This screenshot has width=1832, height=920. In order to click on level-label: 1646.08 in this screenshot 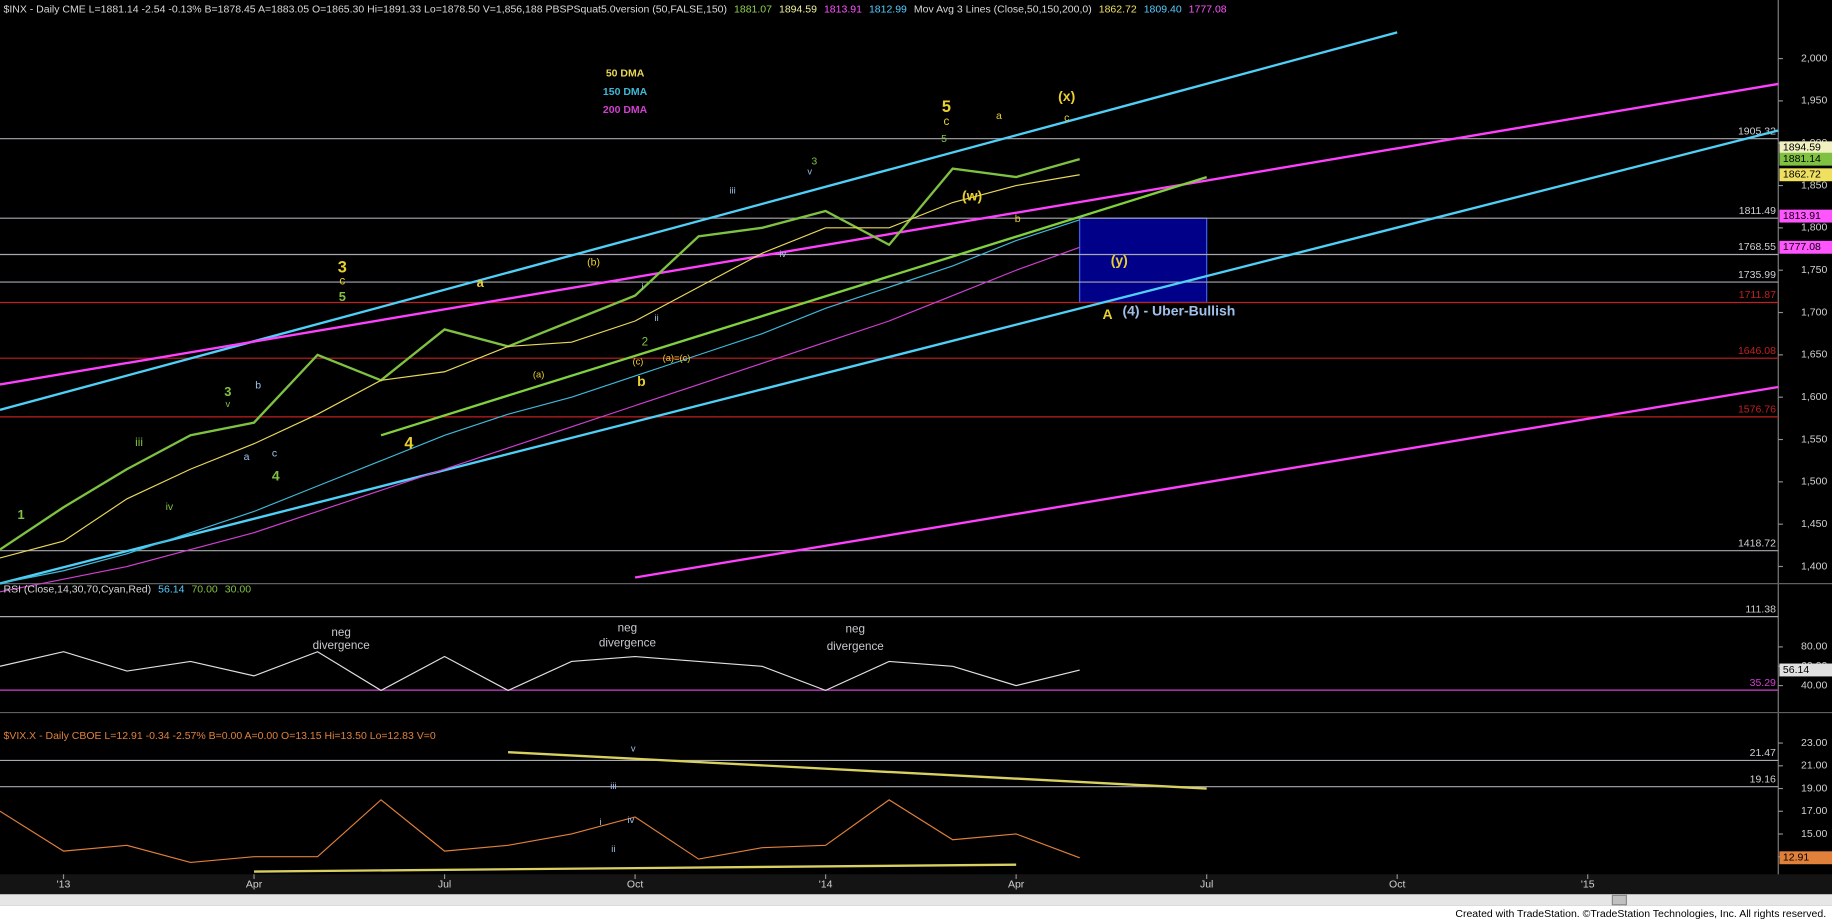, I will do `click(1757, 351)`.